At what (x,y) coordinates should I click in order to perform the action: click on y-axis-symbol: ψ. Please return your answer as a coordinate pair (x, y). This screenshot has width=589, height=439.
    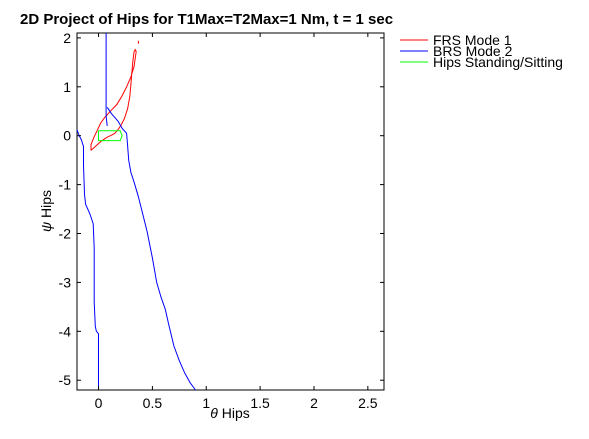
    Looking at the image, I should click on (46, 227).